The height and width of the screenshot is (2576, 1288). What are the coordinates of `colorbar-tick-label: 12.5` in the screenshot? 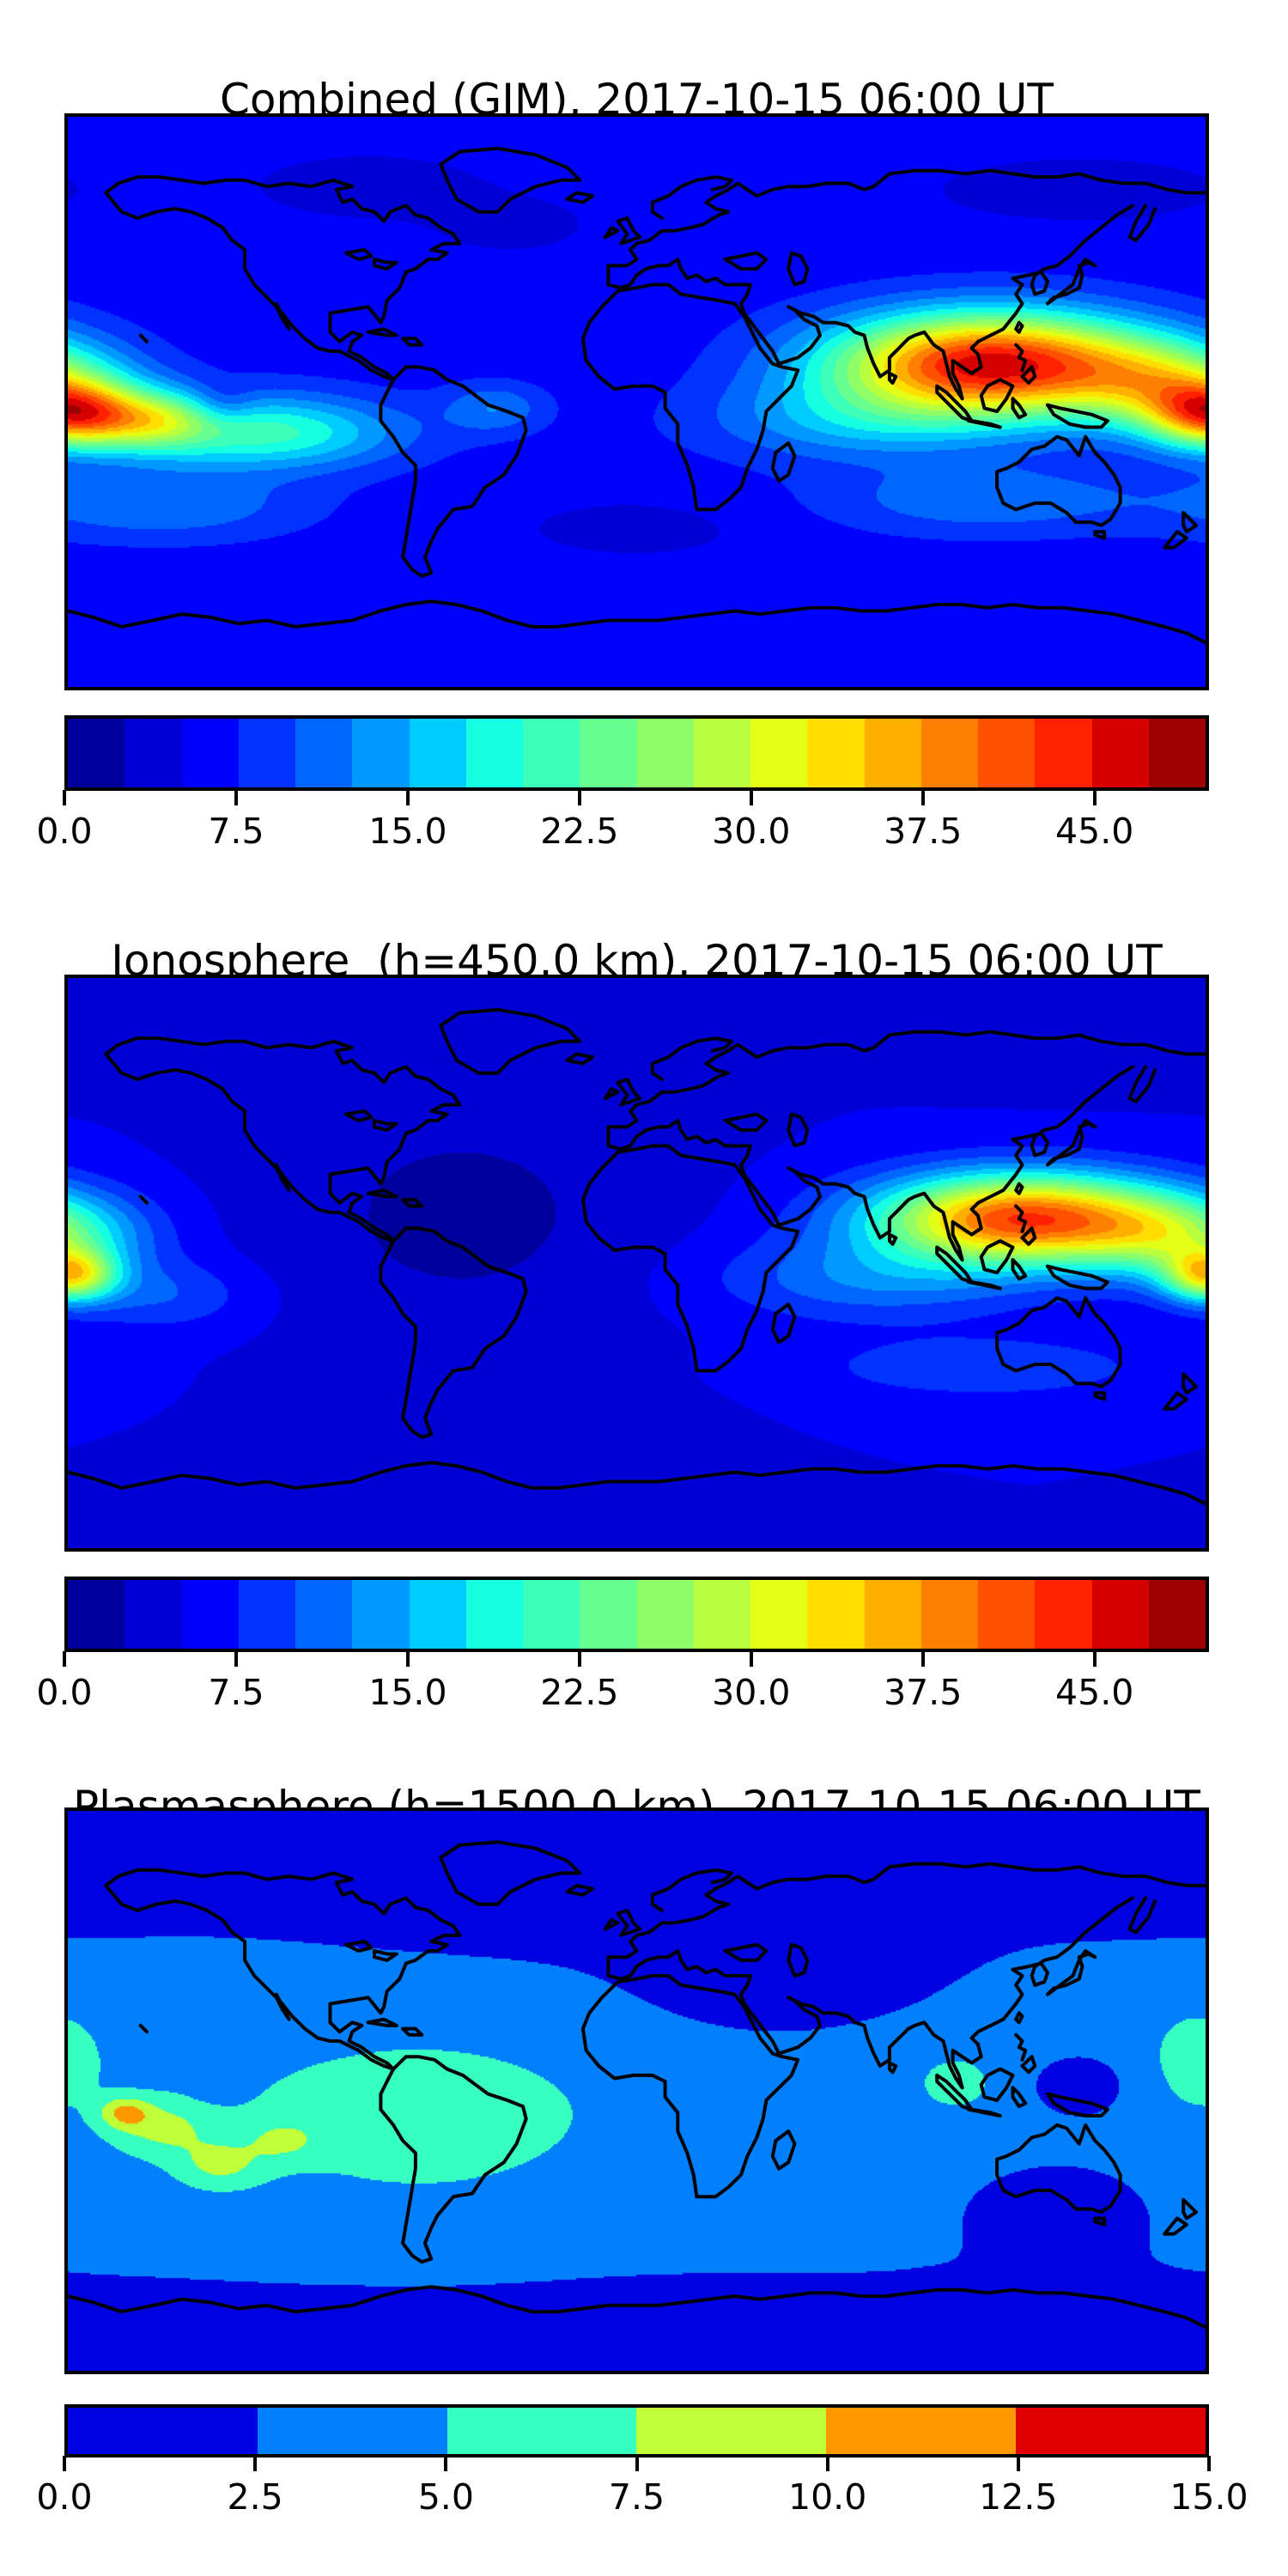 It's located at (1018, 2497).